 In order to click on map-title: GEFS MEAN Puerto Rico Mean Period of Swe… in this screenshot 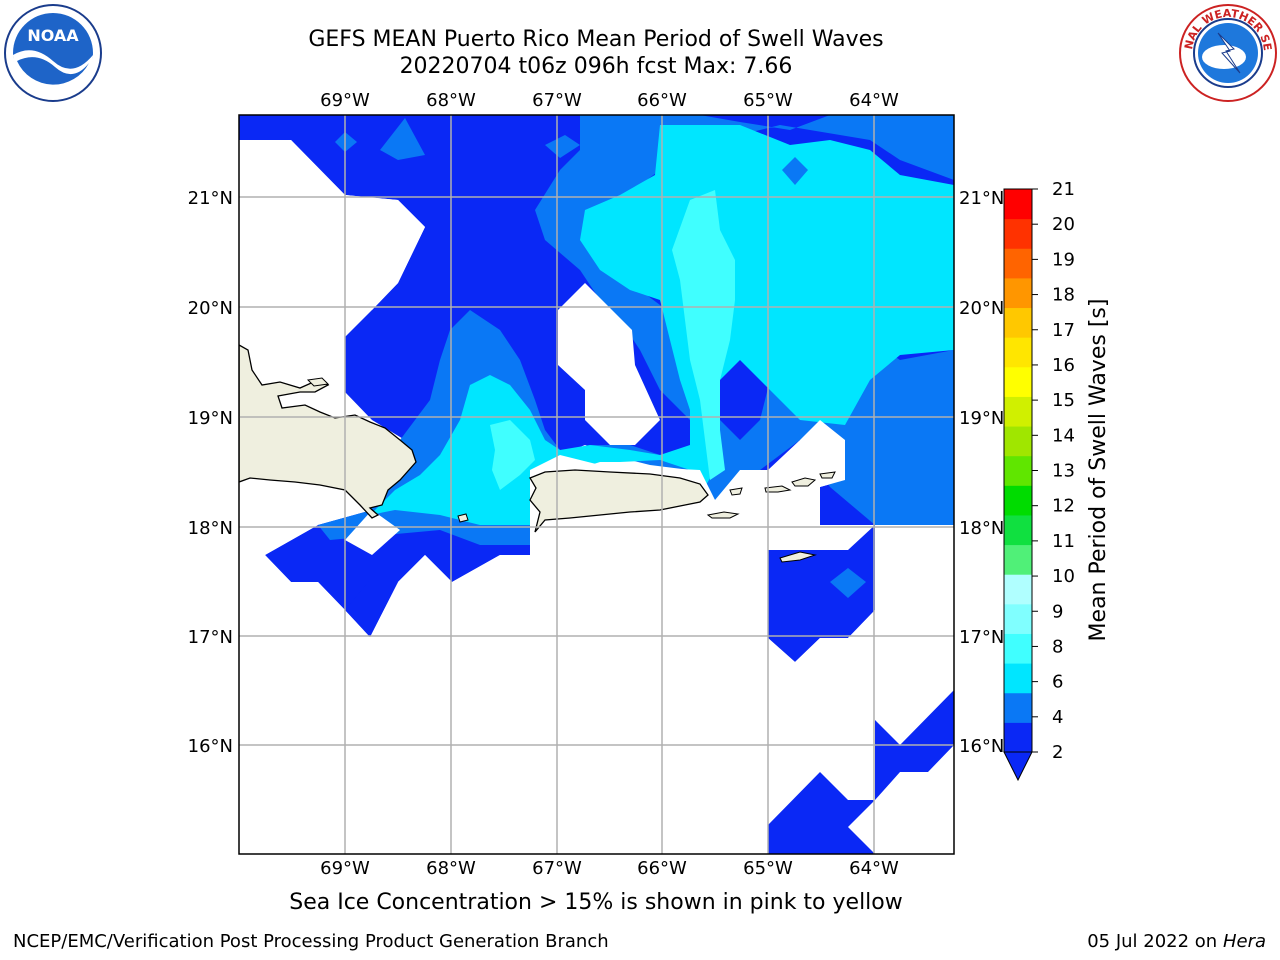, I will do `click(596, 39)`.